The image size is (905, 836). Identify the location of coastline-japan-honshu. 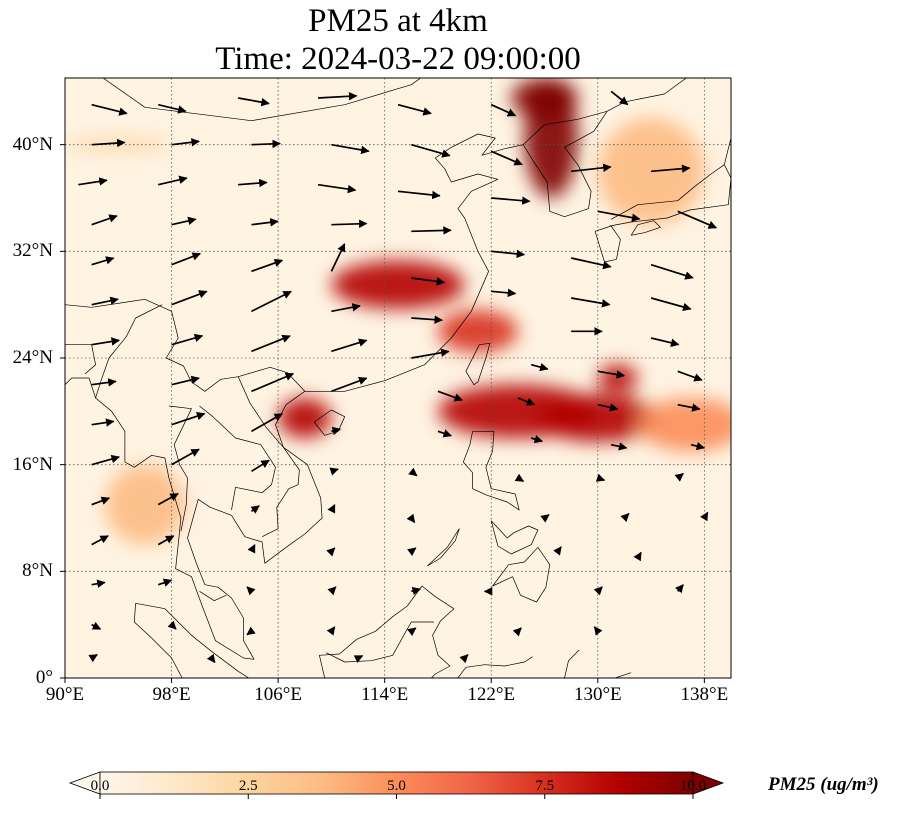
(670, 175).